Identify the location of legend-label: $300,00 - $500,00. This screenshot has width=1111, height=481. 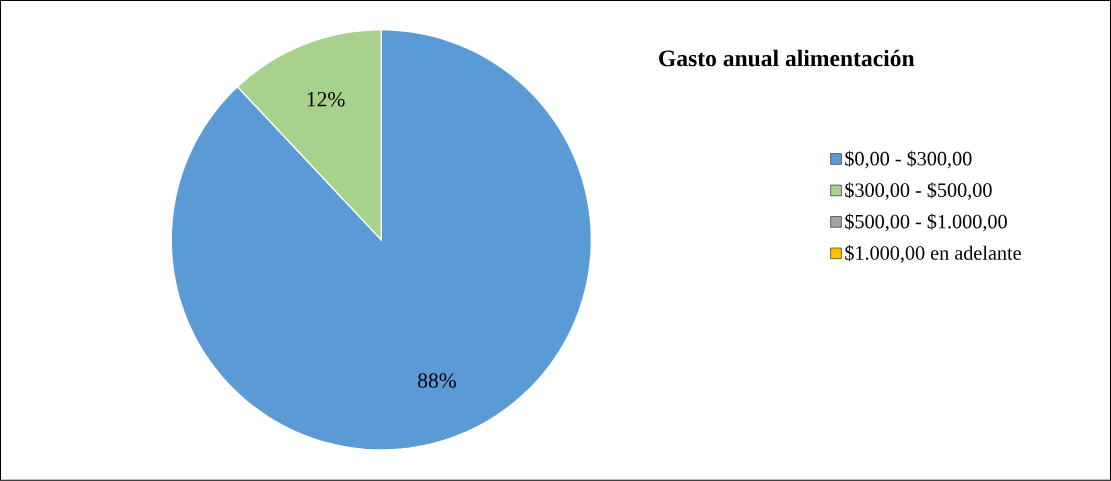
(918, 191).